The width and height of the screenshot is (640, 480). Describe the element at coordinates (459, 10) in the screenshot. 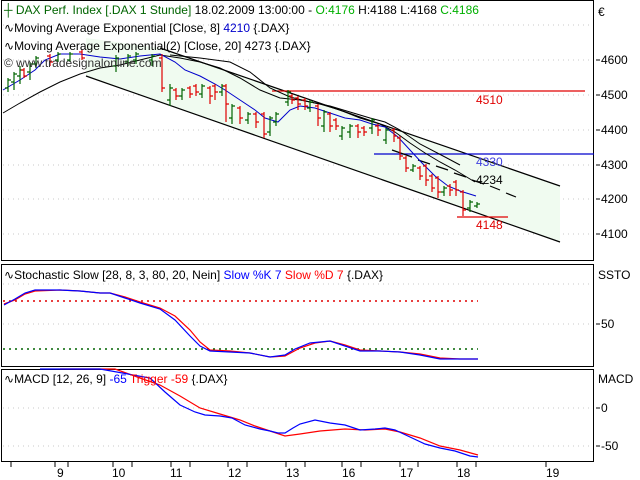

I see `close-value: C:4186` at that location.